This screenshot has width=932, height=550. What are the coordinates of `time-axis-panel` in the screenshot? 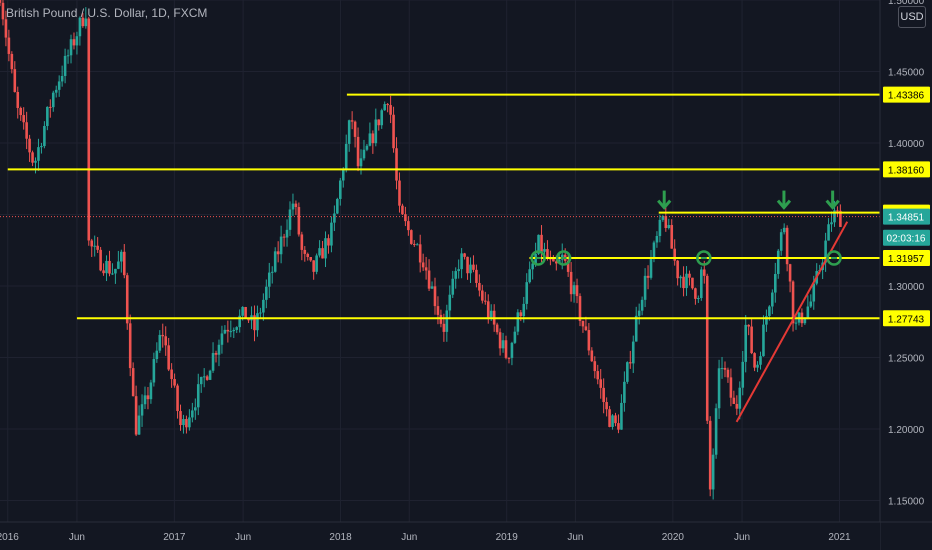 It's located at (440, 536).